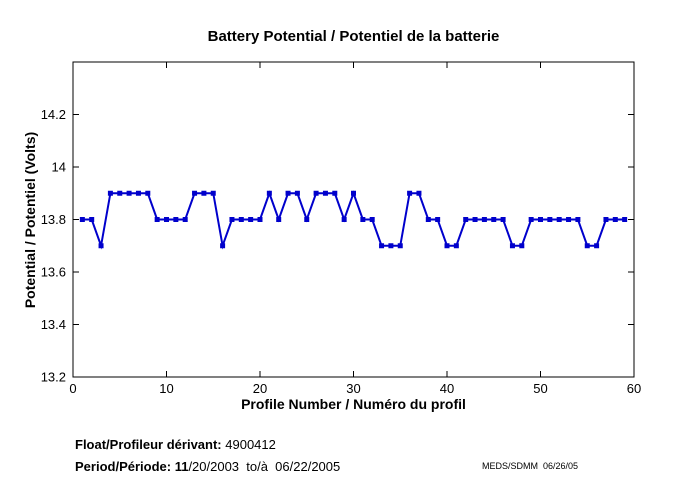 The height and width of the screenshot is (500, 680). I want to click on x-tick-label: 60, so click(634, 388).